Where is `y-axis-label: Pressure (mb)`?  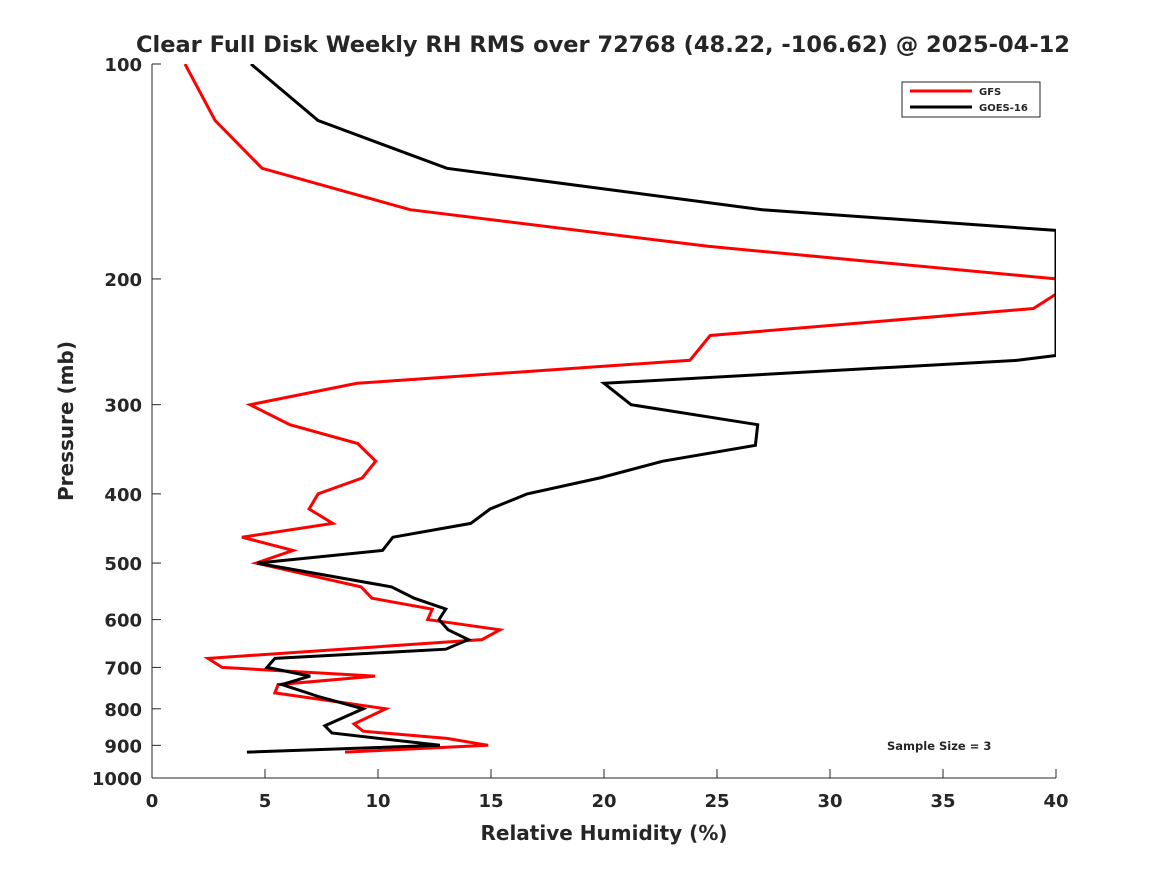
y-axis-label: Pressure (mb) is located at coordinates (66, 421).